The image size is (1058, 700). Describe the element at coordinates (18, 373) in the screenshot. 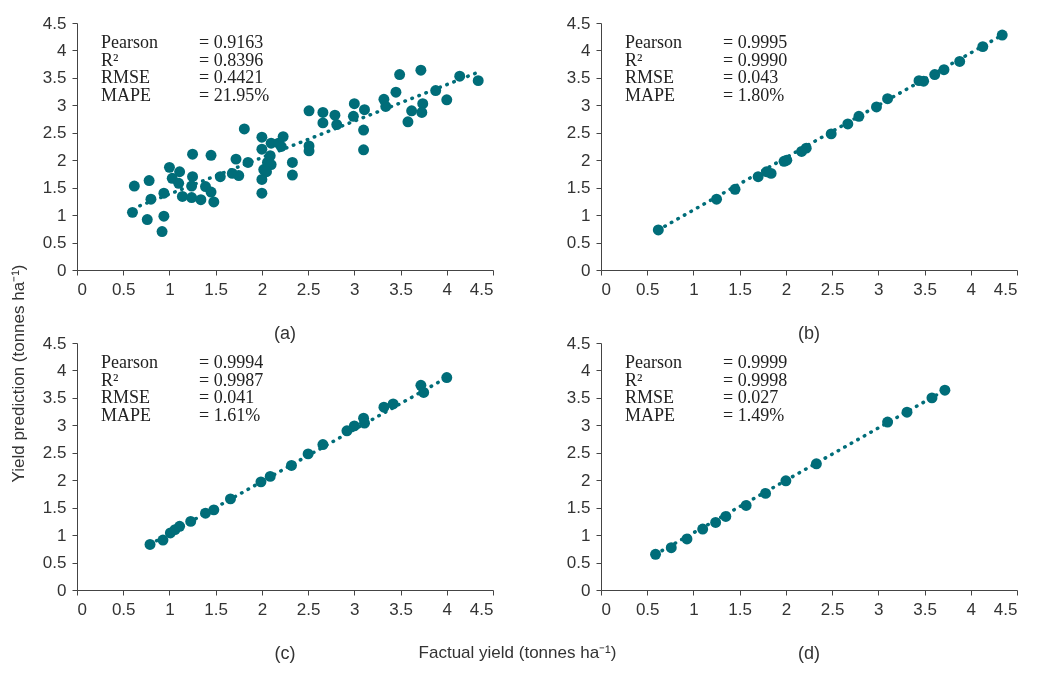

I see `y-axis-title: Yield prediction (tonnes ha⁻¹)` at that location.